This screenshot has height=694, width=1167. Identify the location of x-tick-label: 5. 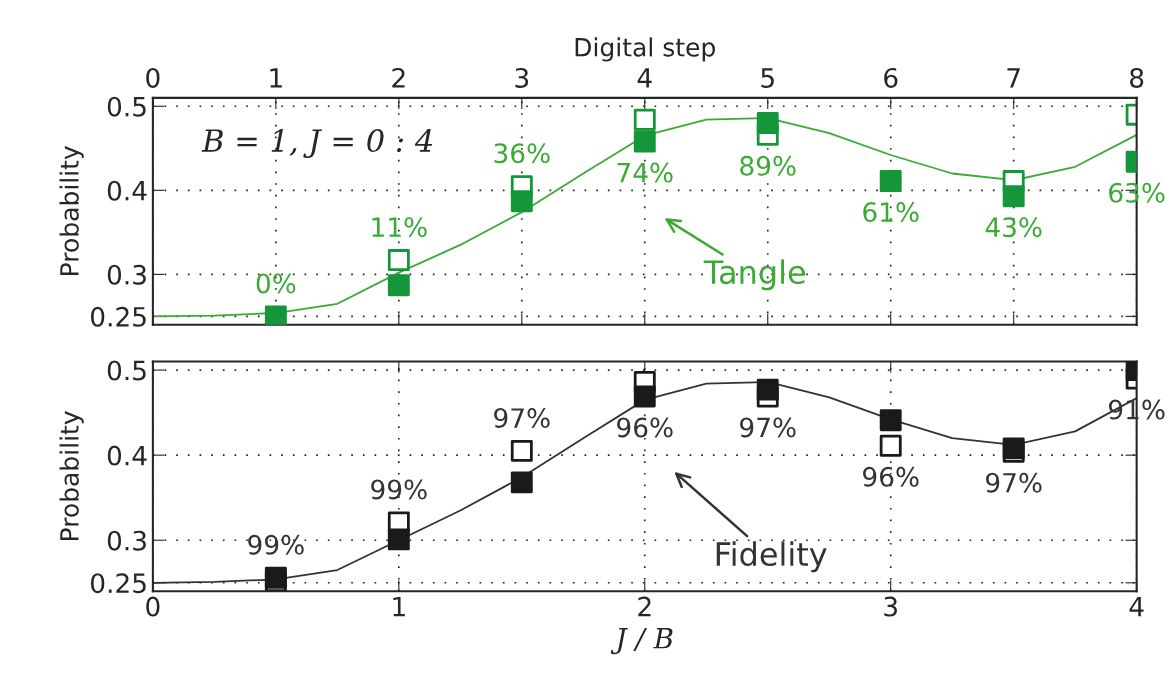
(767, 78).